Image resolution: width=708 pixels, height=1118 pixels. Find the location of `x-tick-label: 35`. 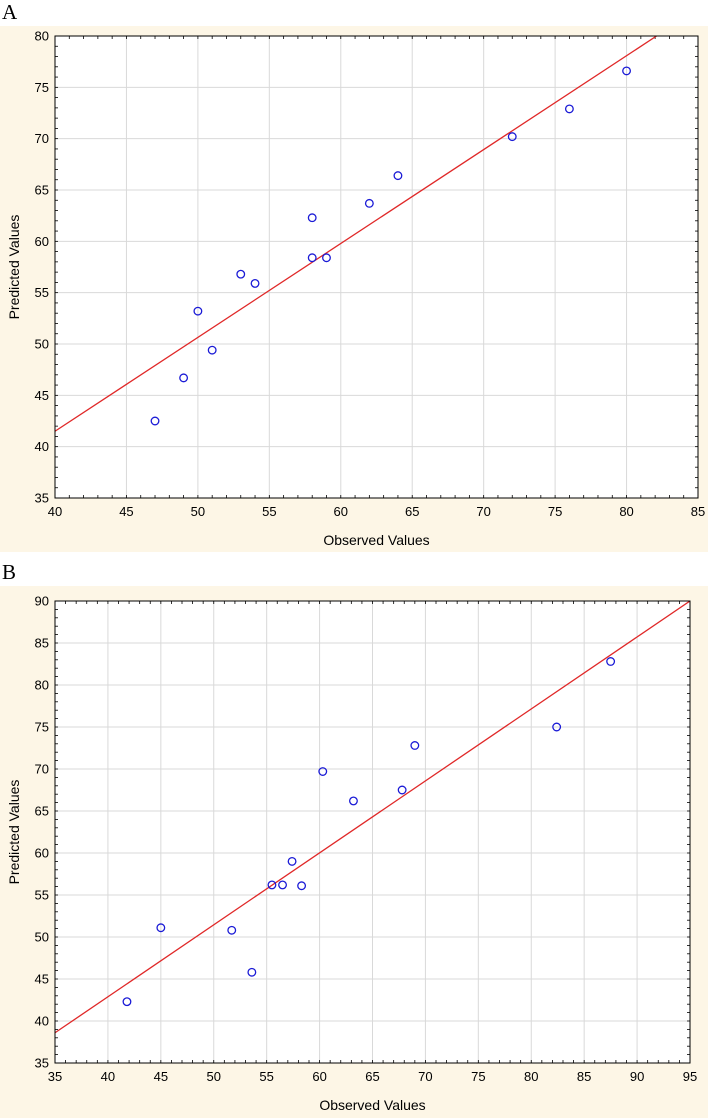

x-tick-label: 35 is located at coordinates (55, 1076).